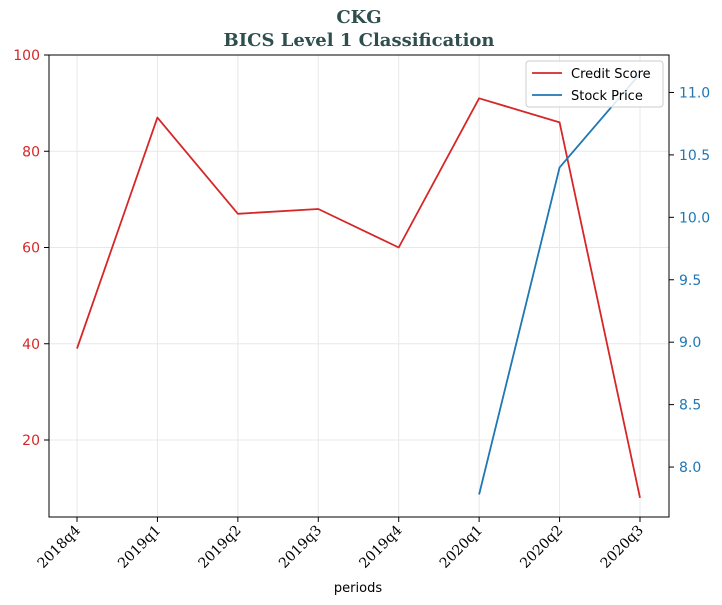 The image size is (722, 605). Describe the element at coordinates (59, 546) in the screenshot. I see `x-tick-label: 2018q4` at that location.